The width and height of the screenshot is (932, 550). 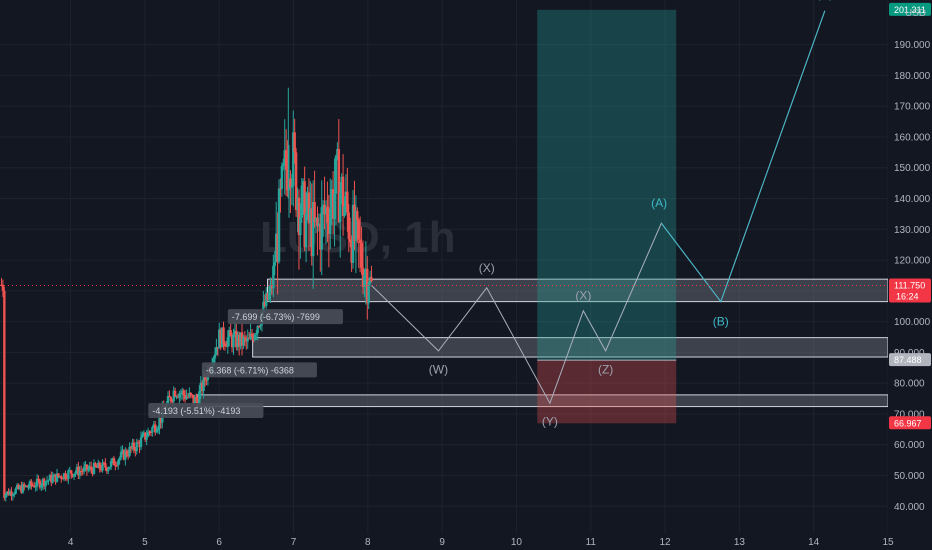 What do you see at coordinates (368, 542) in the screenshot?
I see `time-tick-label: 8` at bounding box center [368, 542].